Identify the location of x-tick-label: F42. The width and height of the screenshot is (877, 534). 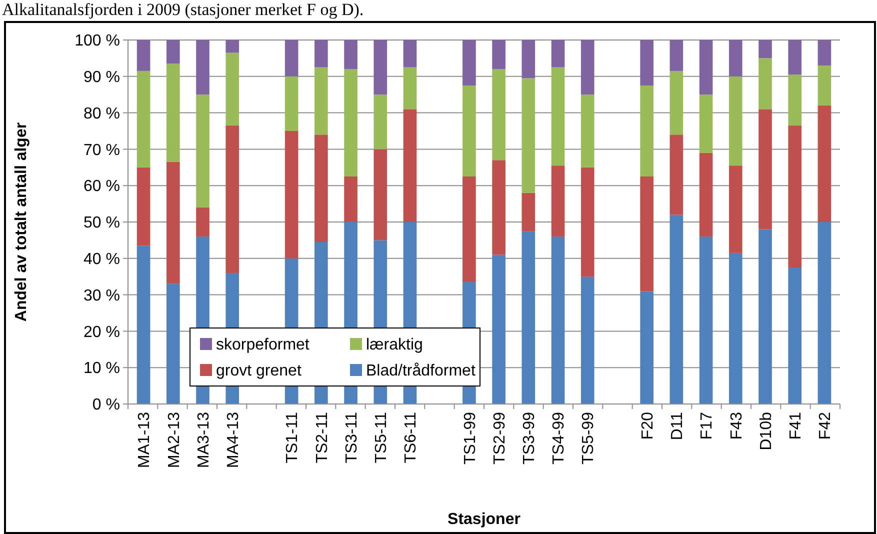
(825, 426).